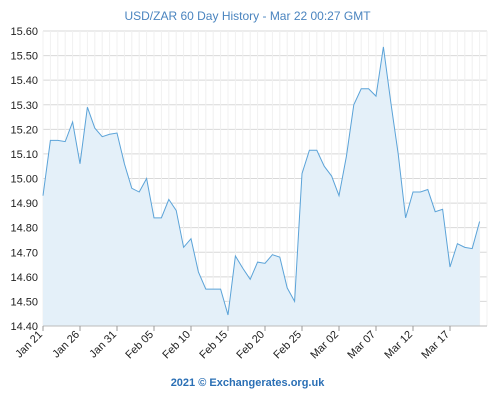 This screenshot has width=495, height=400. Describe the element at coordinates (24, 155) in the screenshot. I see `y-tick-label: 15.10` at that location.